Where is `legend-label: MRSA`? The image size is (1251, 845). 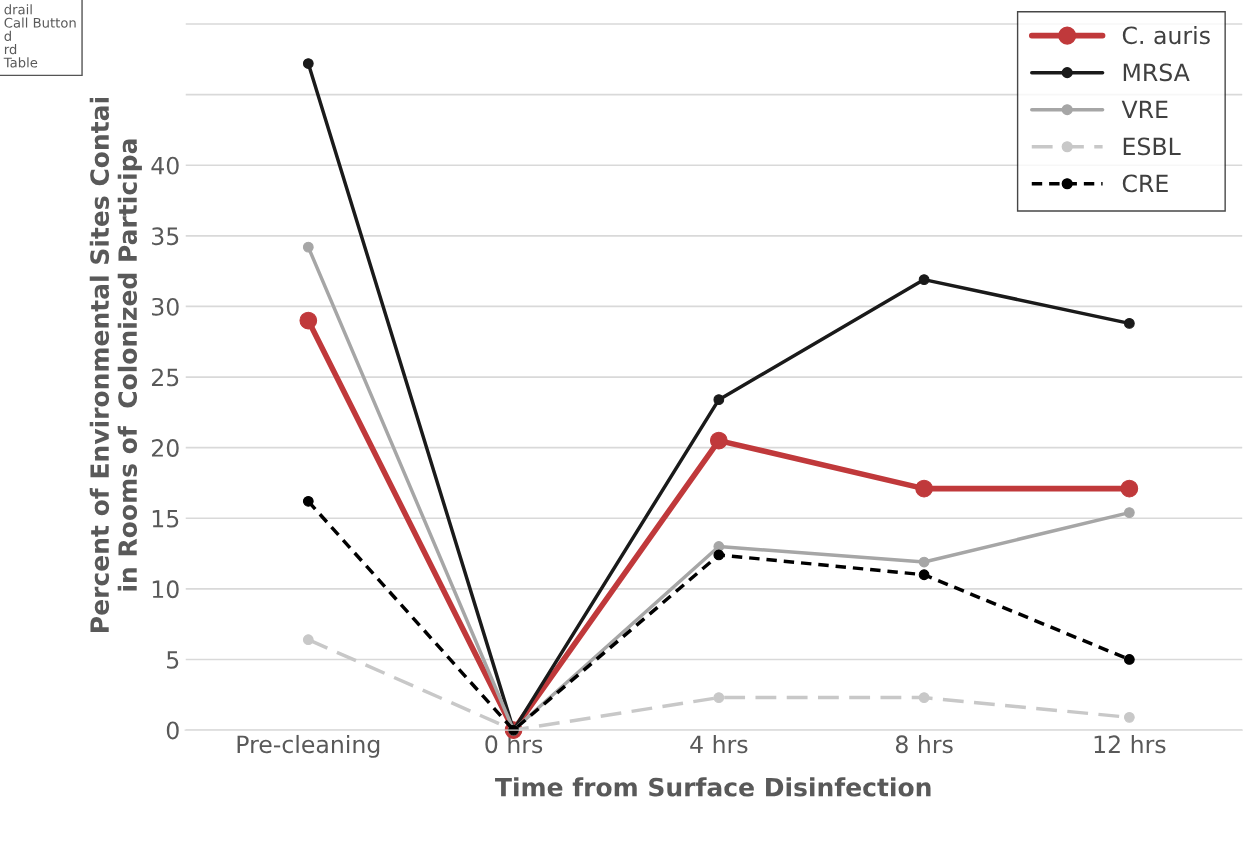 legend-label: MRSA is located at coordinates (1156, 72).